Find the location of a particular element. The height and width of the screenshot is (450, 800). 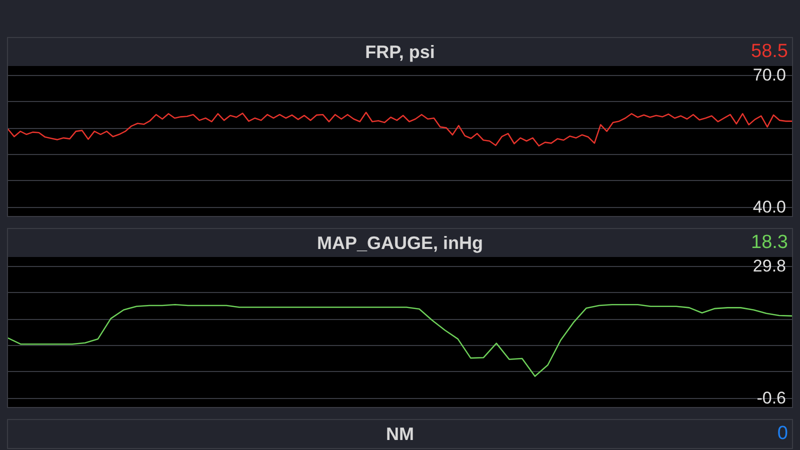

text: NM is located at coordinates (400, 434).